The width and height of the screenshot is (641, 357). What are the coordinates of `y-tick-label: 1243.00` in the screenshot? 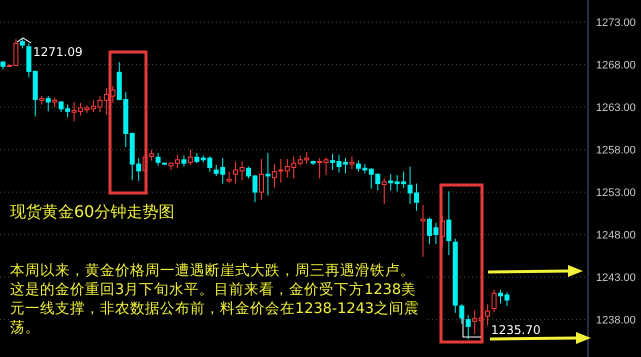 It's located at (616, 278).